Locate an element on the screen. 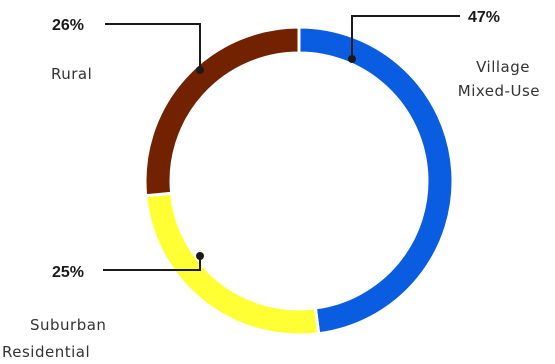 Image resolution: width=555 pixels, height=364 pixels. category-label-village-mixed-use-line2: Mixed-Use is located at coordinates (499, 91).